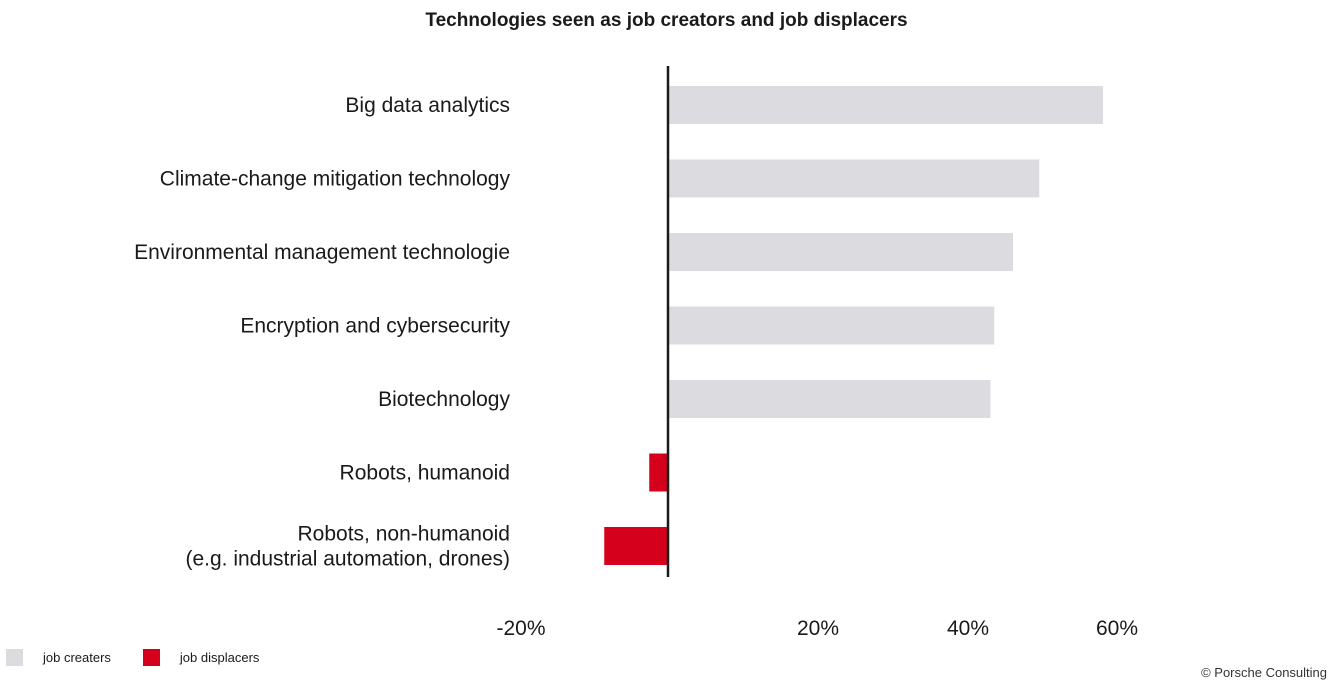  Describe the element at coordinates (520, 628) in the screenshot. I see `x-tick-label: -20%` at that location.